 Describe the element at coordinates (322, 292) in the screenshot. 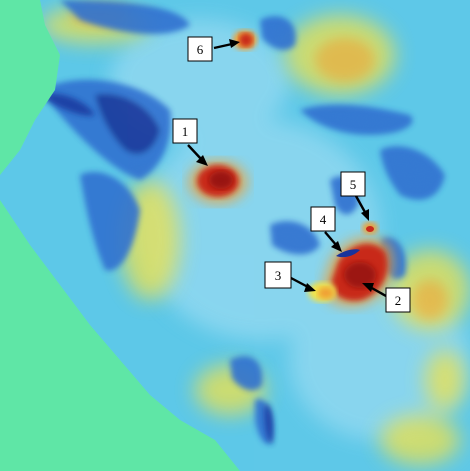

I see `anomaly-3-blob` at that location.